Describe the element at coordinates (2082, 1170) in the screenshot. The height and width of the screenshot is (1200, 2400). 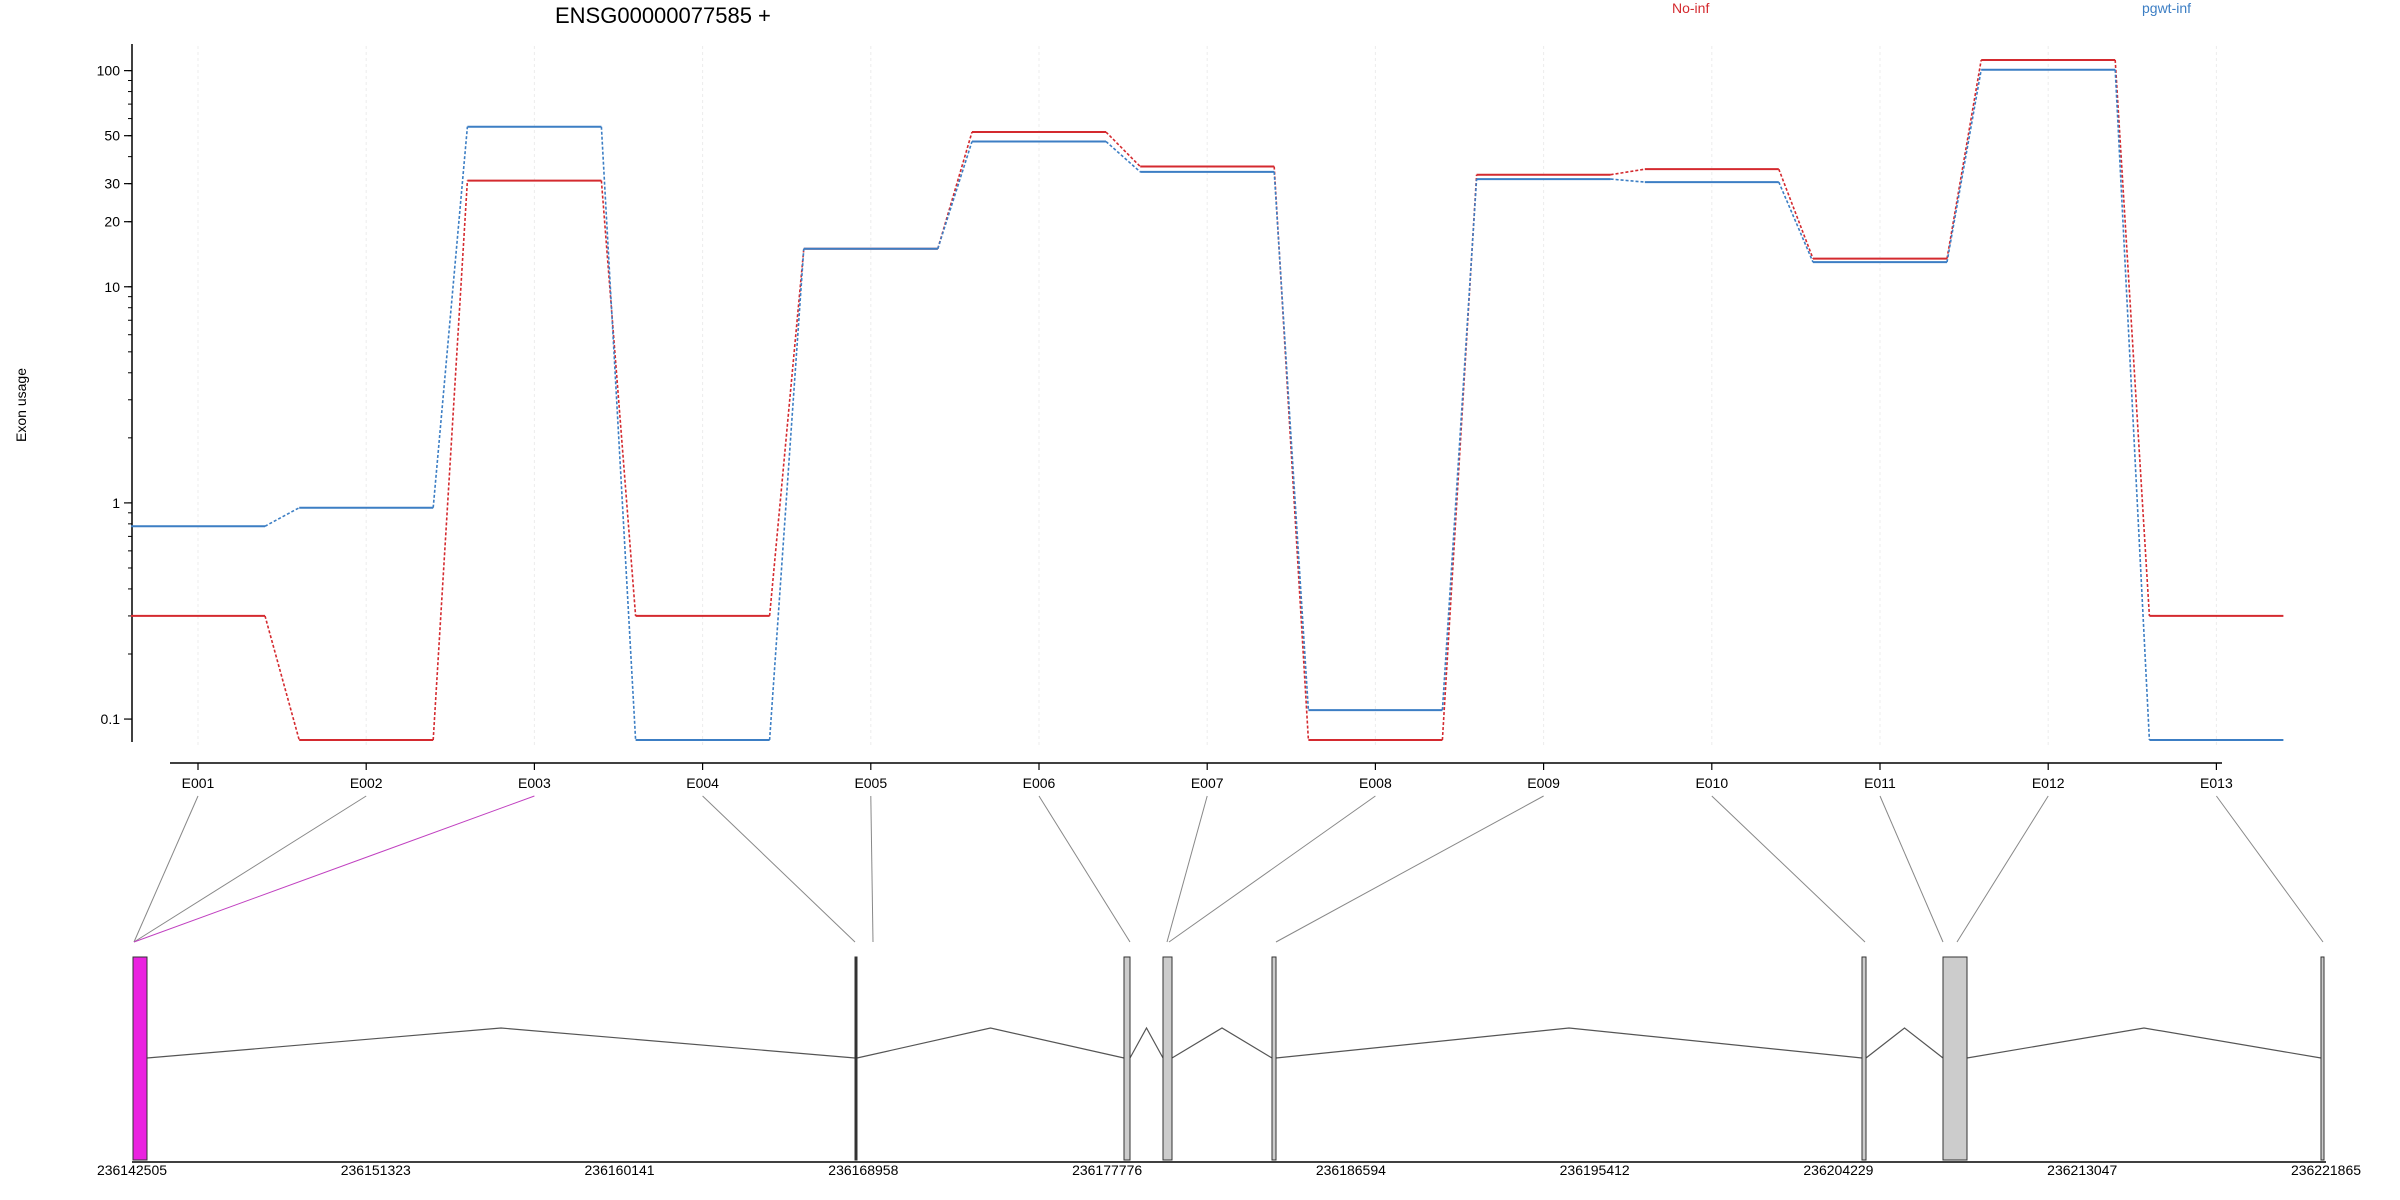
I see `genomic-tick-label: 236213047` at that location.